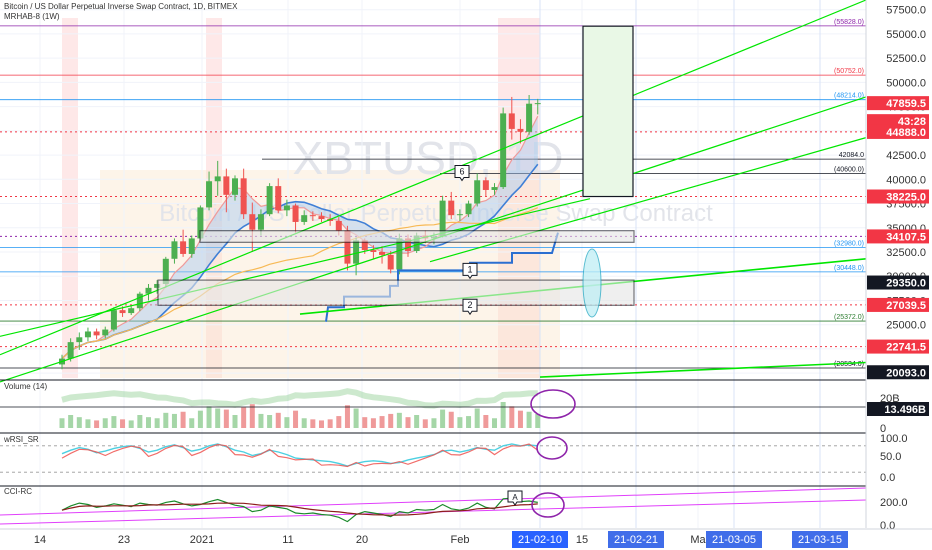 The height and width of the screenshot is (550, 932). What do you see at coordinates (608, 111) in the screenshot?
I see `projection-box` at bounding box center [608, 111].